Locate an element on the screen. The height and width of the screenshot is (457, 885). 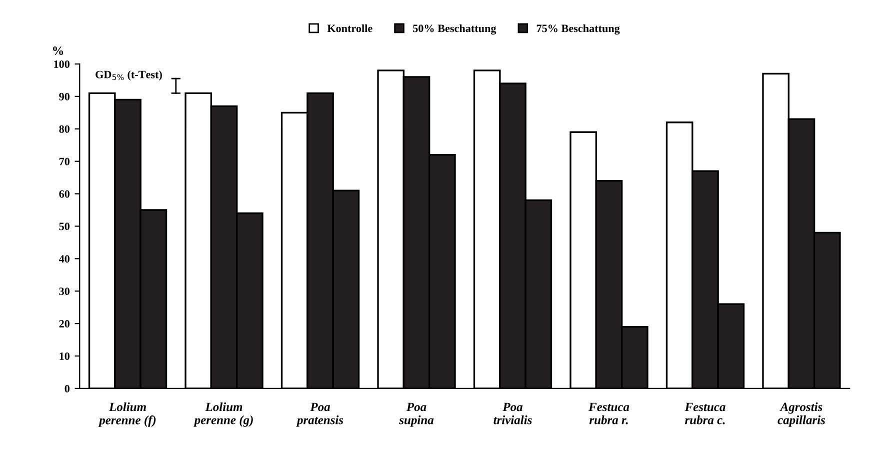
x-tick-label: Lolium perenne (g) is located at coordinates (223, 414).